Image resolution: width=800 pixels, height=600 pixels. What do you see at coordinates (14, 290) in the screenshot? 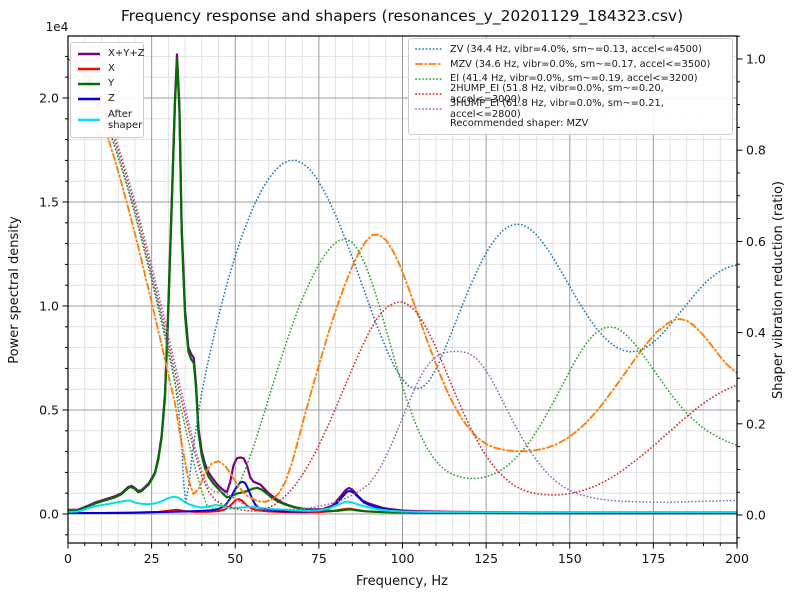
I see `y-left-axis-label: Power spectral density` at bounding box center [14, 290].